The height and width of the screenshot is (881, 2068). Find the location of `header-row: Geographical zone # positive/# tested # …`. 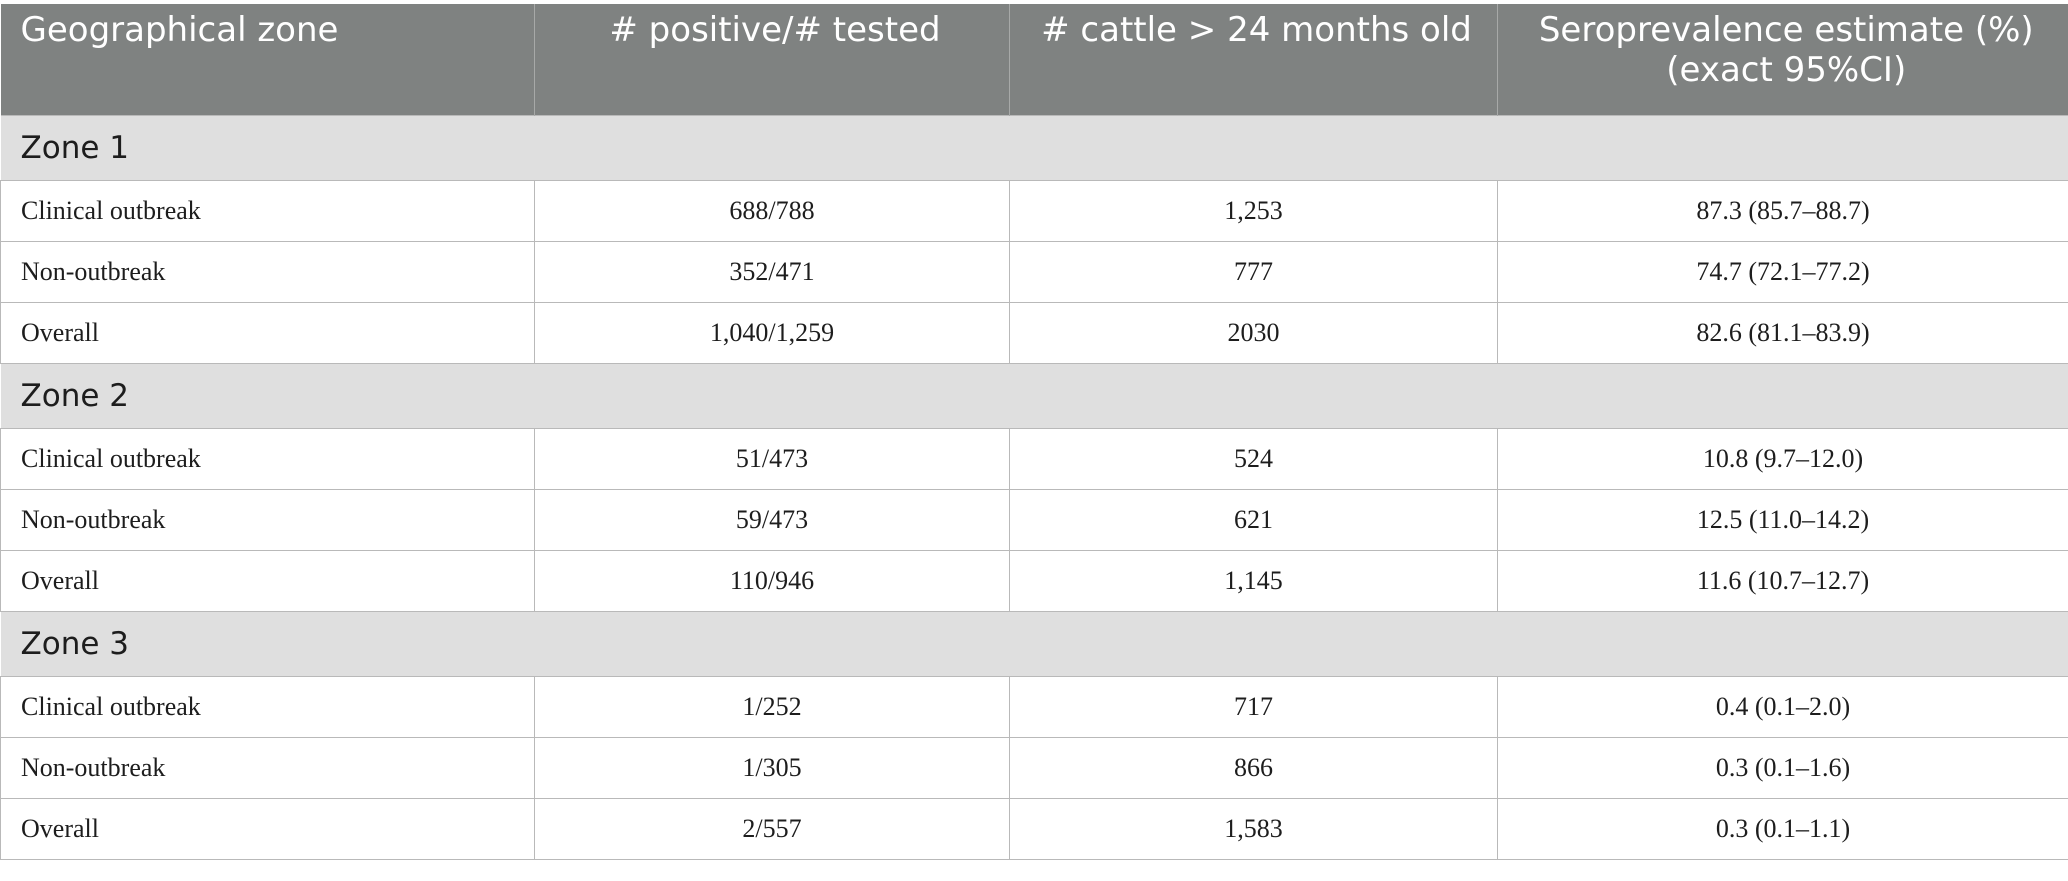

header-row: Geographical zone # positive/# tested # … is located at coordinates (1034, 59).